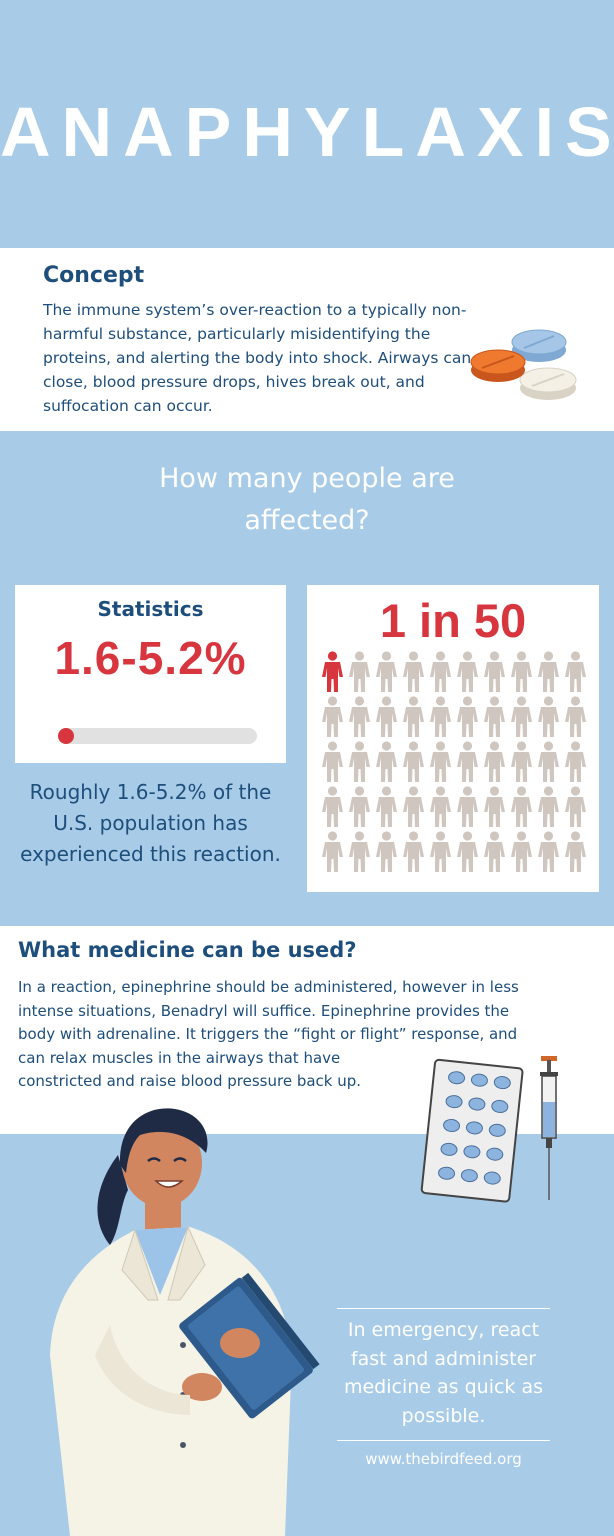 This screenshot has height=1536, width=614. Describe the element at coordinates (150, 609) in the screenshot. I see `statistics-label: Statistics` at that location.